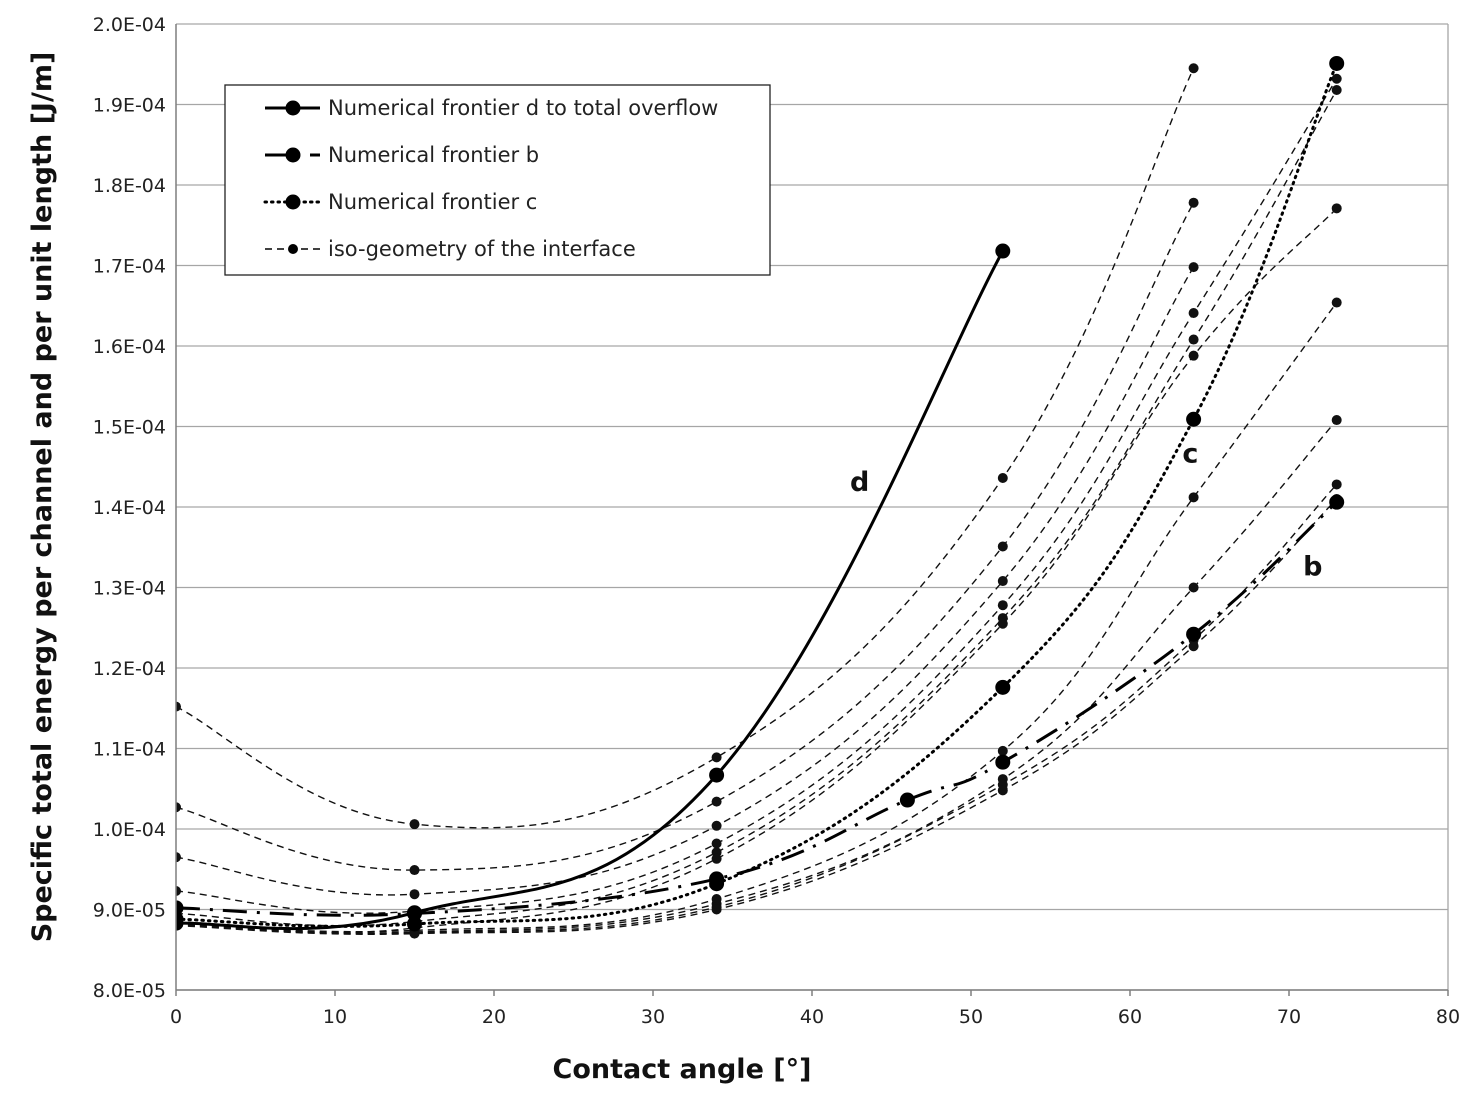 This screenshot has height=1116, width=1474. I want to click on y-tick-label: 8.0E-05, so click(129, 991).